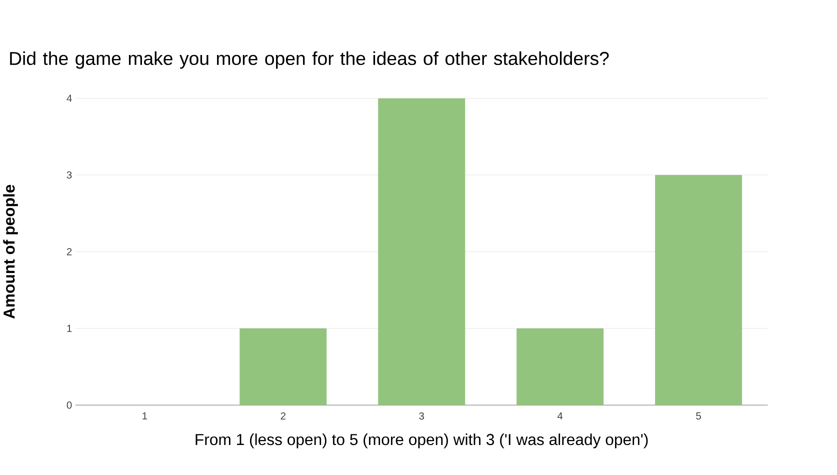 Image resolution: width=837 pixels, height=475 pixels. What do you see at coordinates (283, 416) in the screenshot?
I see `x-tick-label: 2` at bounding box center [283, 416].